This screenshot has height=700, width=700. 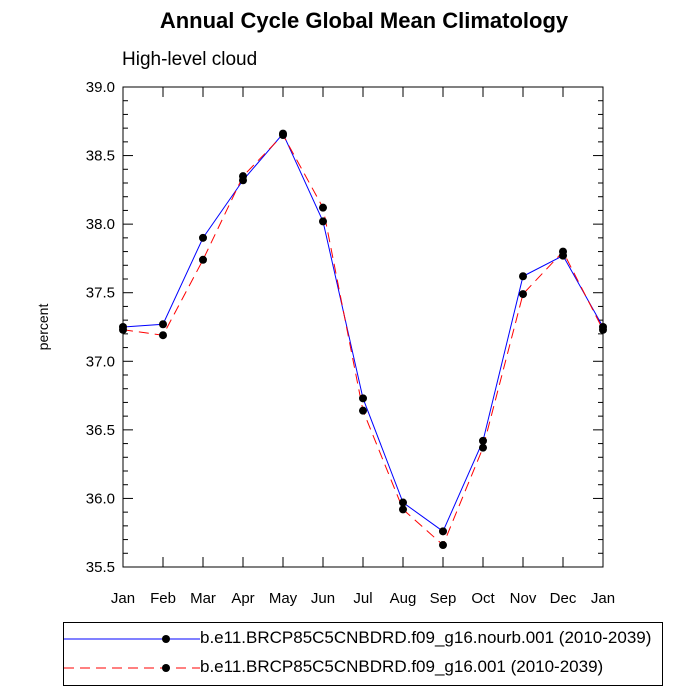 I want to click on y-tick-label: 36.5, so click(x=100, y=430).